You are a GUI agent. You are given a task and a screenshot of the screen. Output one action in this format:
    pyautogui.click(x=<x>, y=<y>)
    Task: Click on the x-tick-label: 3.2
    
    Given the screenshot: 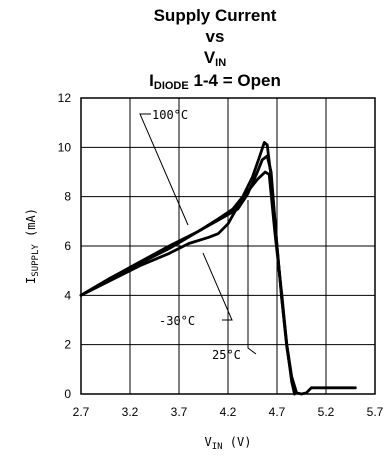 What is the action you would take?
    pyautogui.click(x=130, y=412)
    